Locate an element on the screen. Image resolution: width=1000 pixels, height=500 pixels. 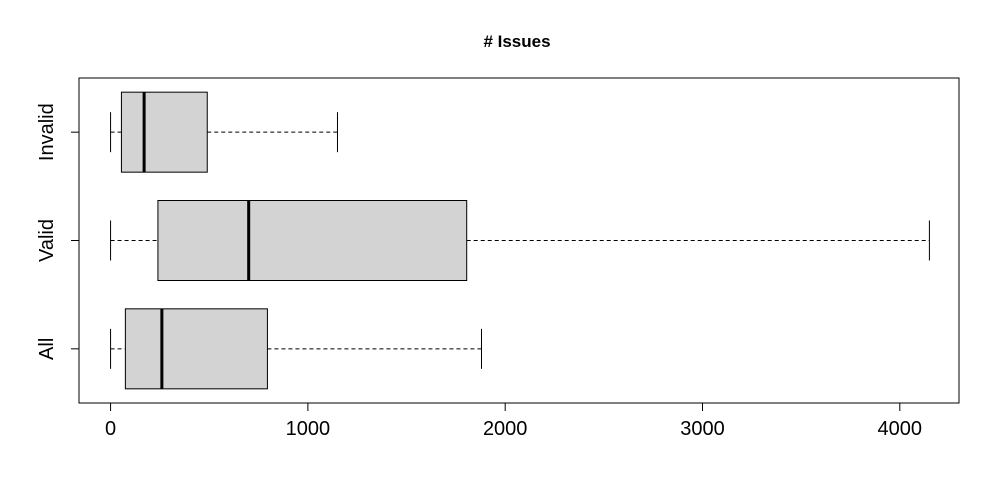
x-tick-label: 2000 is located at coordinates (505, 429).